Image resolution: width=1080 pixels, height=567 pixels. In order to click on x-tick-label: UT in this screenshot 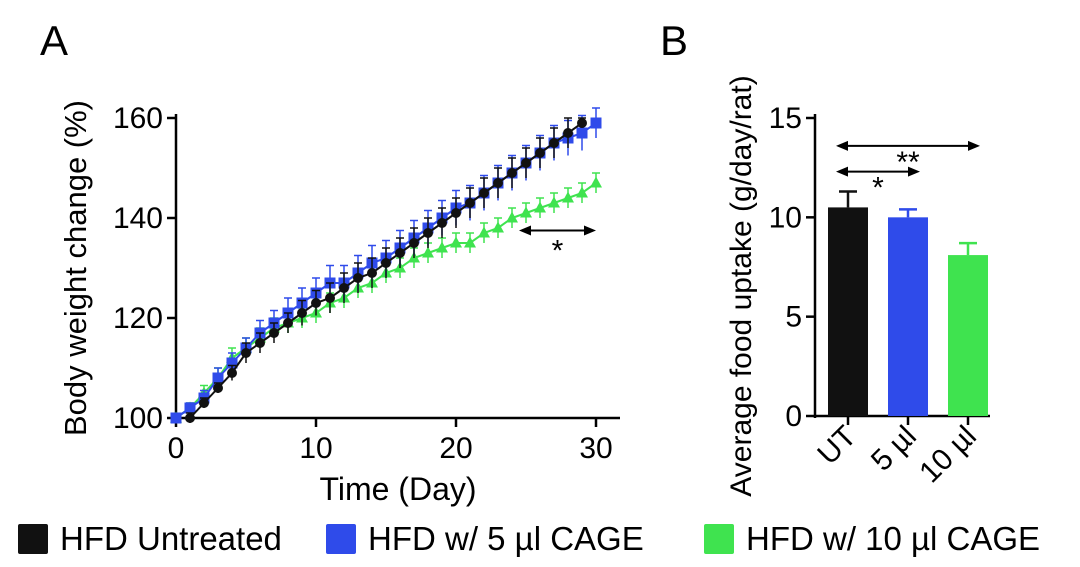, I will do `click(837, 446)`.